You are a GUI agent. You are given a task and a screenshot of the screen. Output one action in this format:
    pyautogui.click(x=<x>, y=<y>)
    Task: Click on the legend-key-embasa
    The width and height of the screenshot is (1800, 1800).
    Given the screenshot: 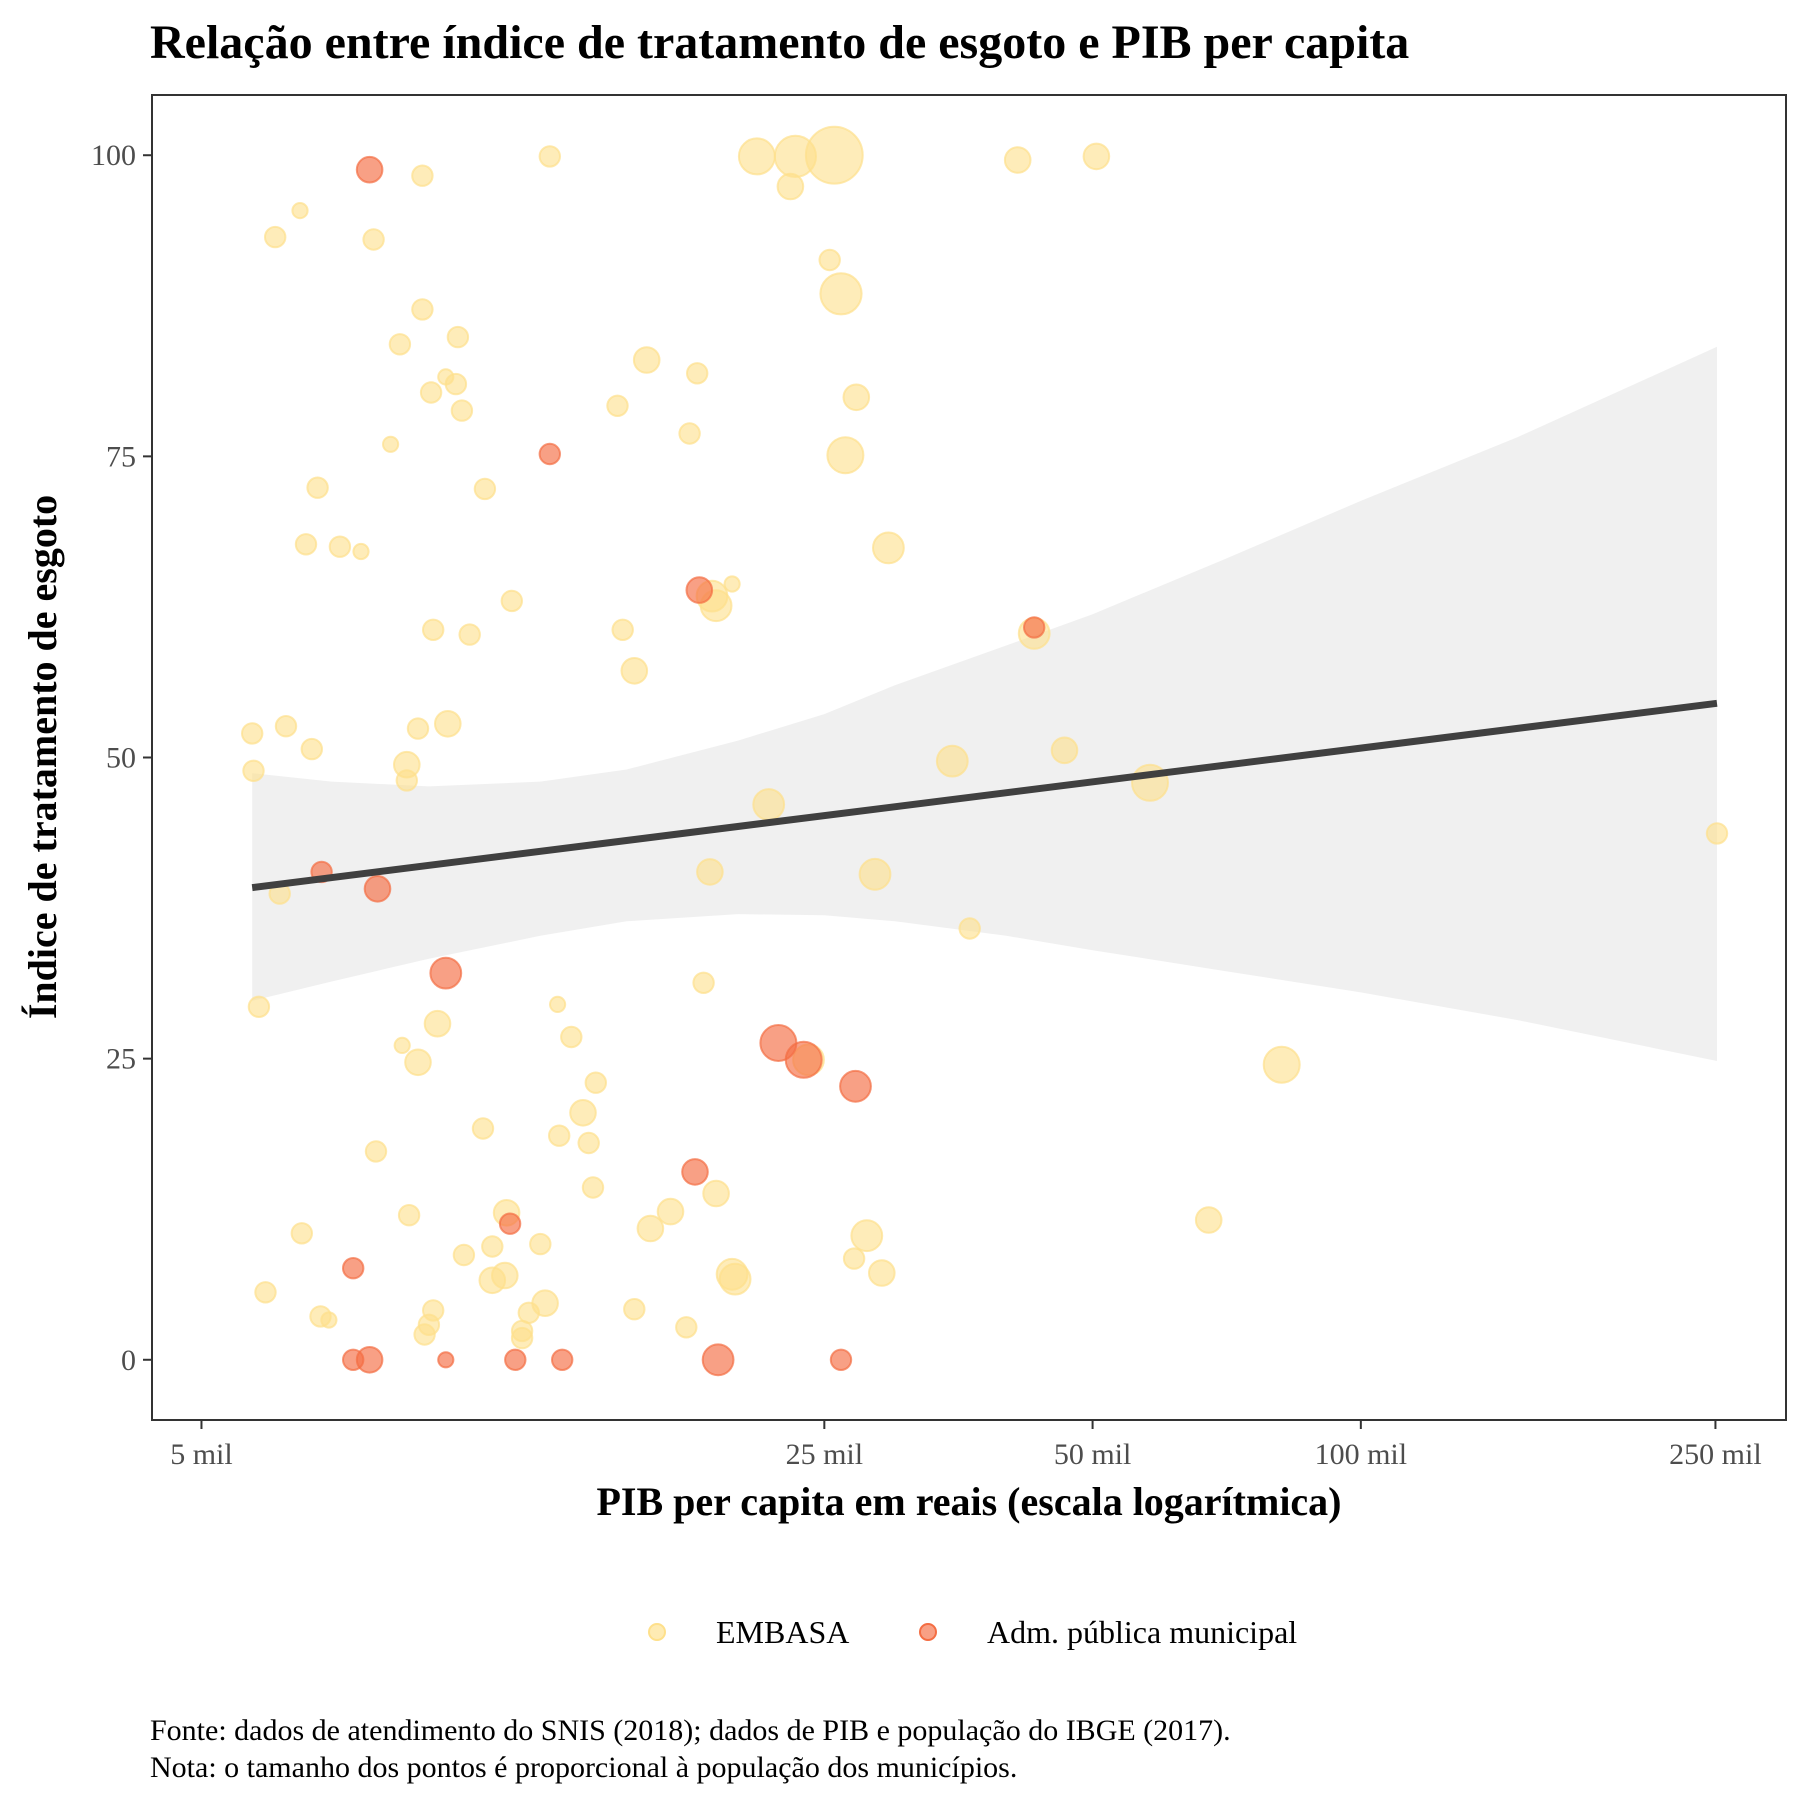 What is the action you would take?
    pyautogui.click(x=657, y=1632)
    